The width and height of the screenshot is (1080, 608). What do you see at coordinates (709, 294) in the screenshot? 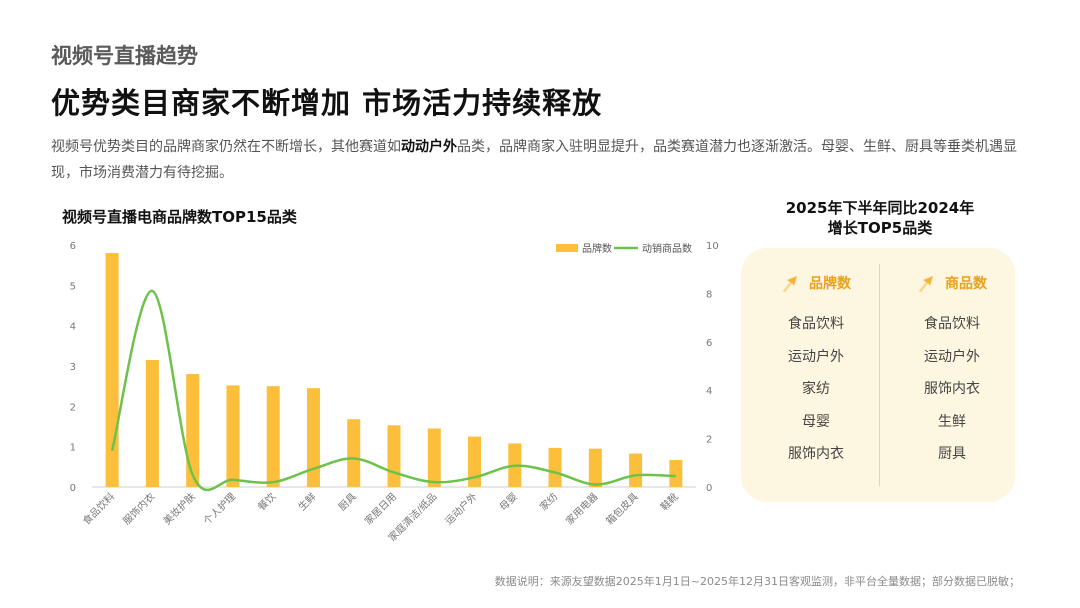
I see `y-right-tick-label: 8` at bounding box center [709, 294].